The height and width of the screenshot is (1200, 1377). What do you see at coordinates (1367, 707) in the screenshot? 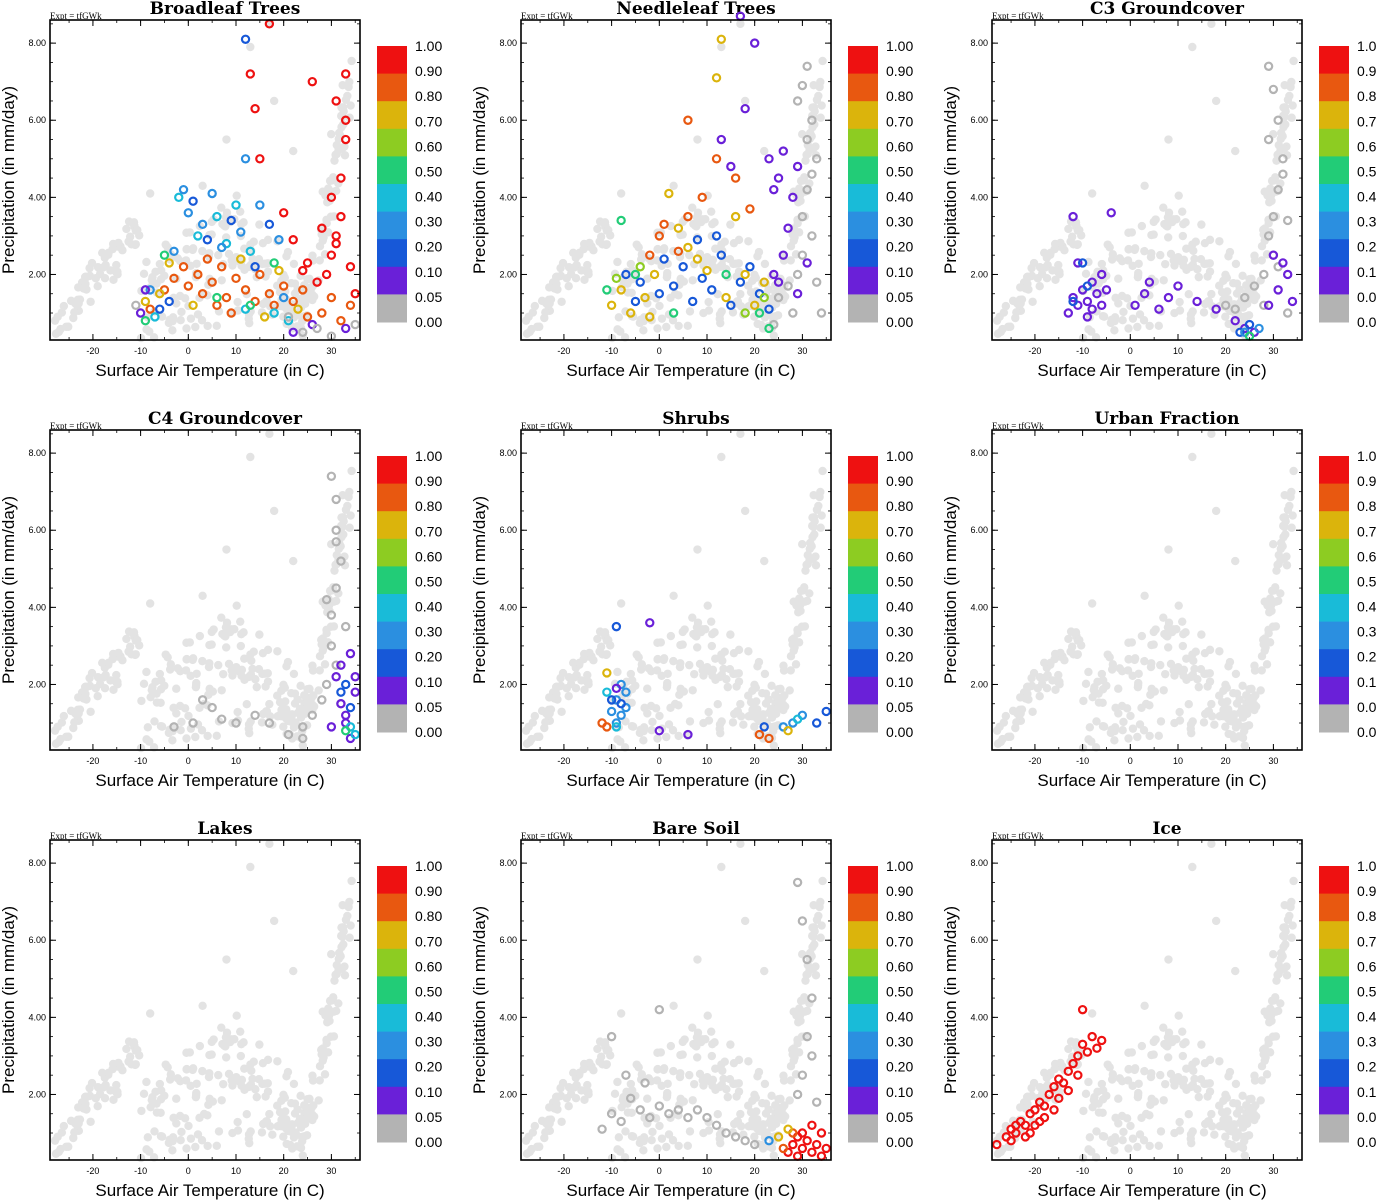
I see `colorbar-label: 0.05` at bounding box center [1367, 707].